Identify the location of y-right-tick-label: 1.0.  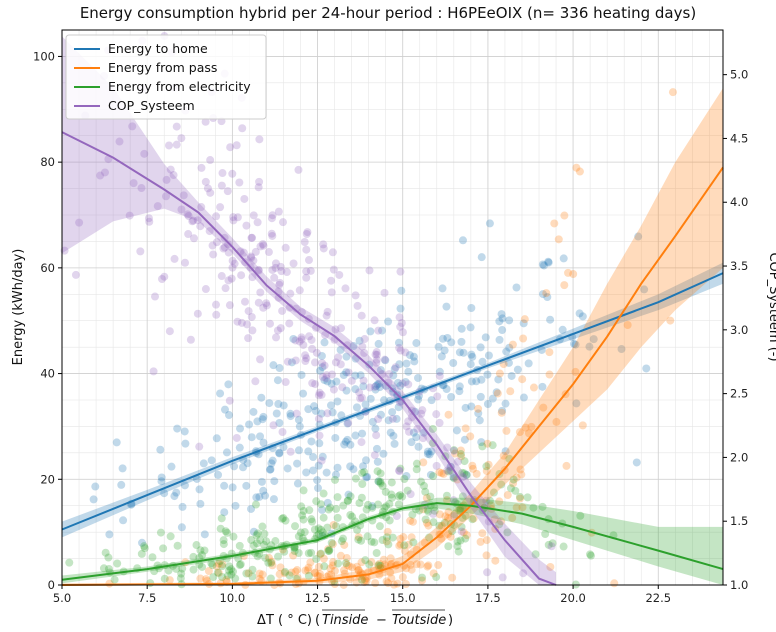
(739, 585).